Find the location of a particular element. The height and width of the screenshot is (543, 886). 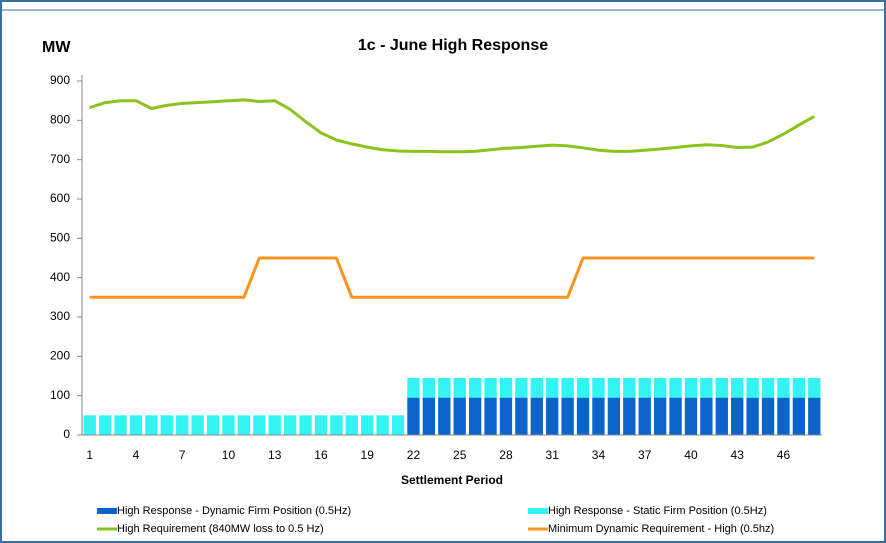

x-tick-label: 31 is located at coordinates (553, 455).